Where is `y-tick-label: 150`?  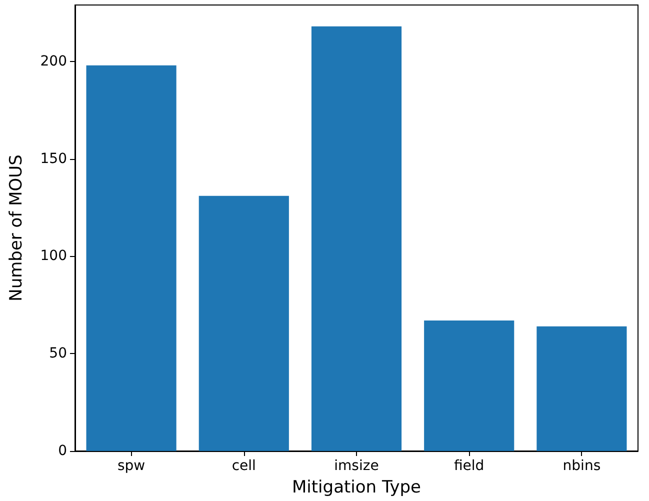 y-tick-label: 150 is located at coordinates (53, 158).